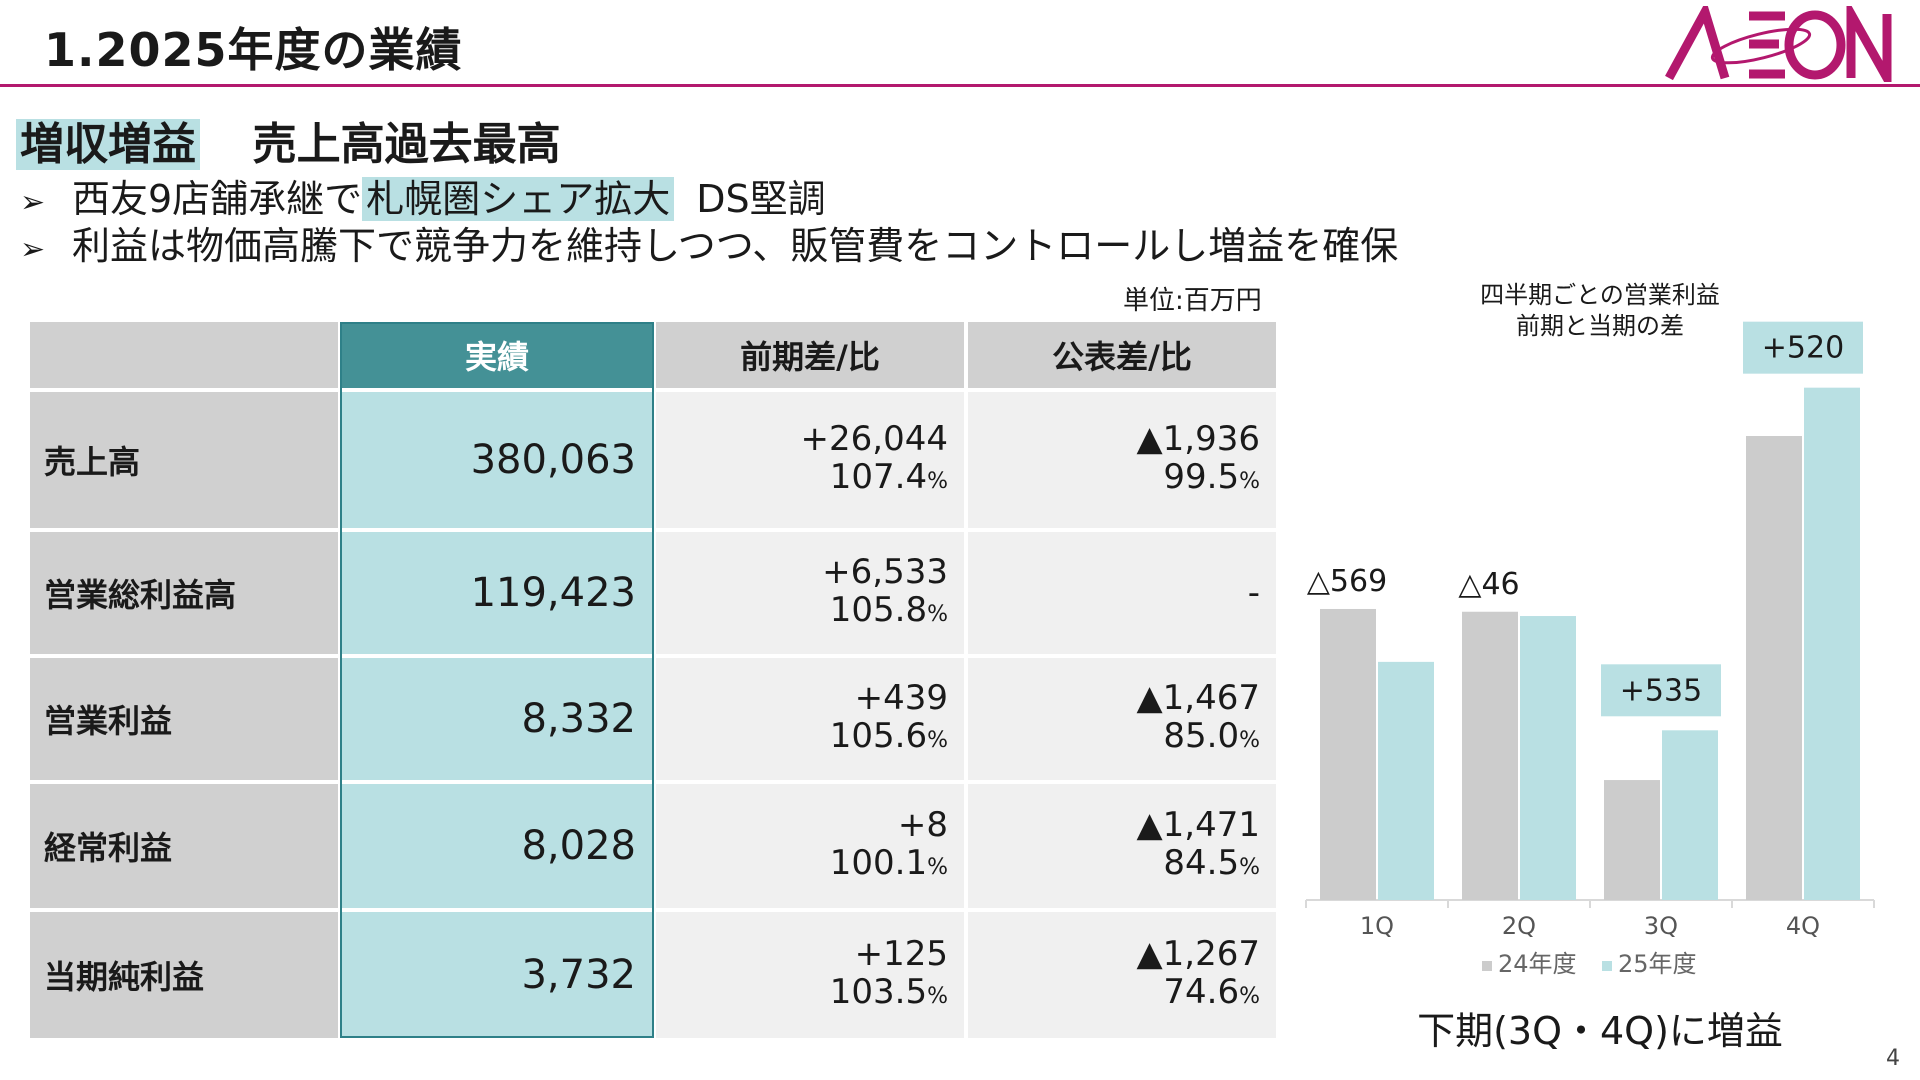  I want to click on diff-annotation: △46, so click(1488, 584).